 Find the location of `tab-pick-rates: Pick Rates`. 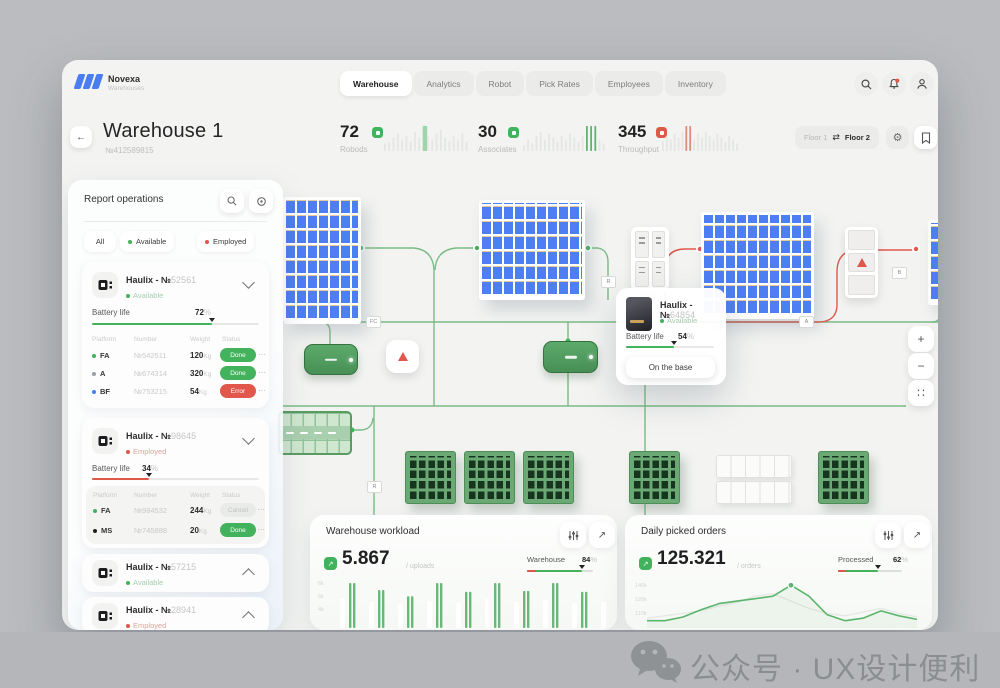

tab-pick-rates: Pick Rates is located at coordinates (559, 83).